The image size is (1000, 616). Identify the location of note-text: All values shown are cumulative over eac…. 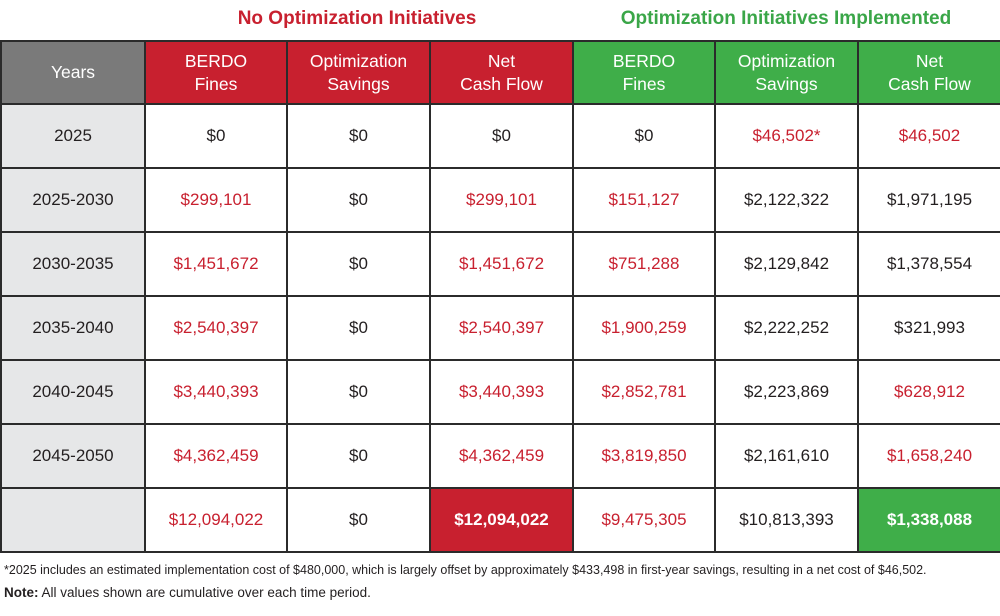
(204, 592).